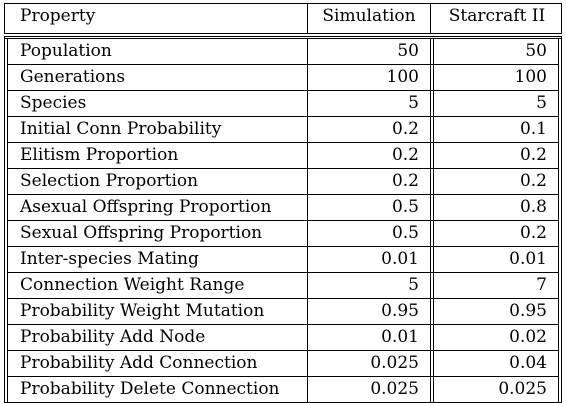 The width and height of the screenshot is (566, 403). I want to click on table-cell-property: Initial Conn Probability, so click(121, 129).